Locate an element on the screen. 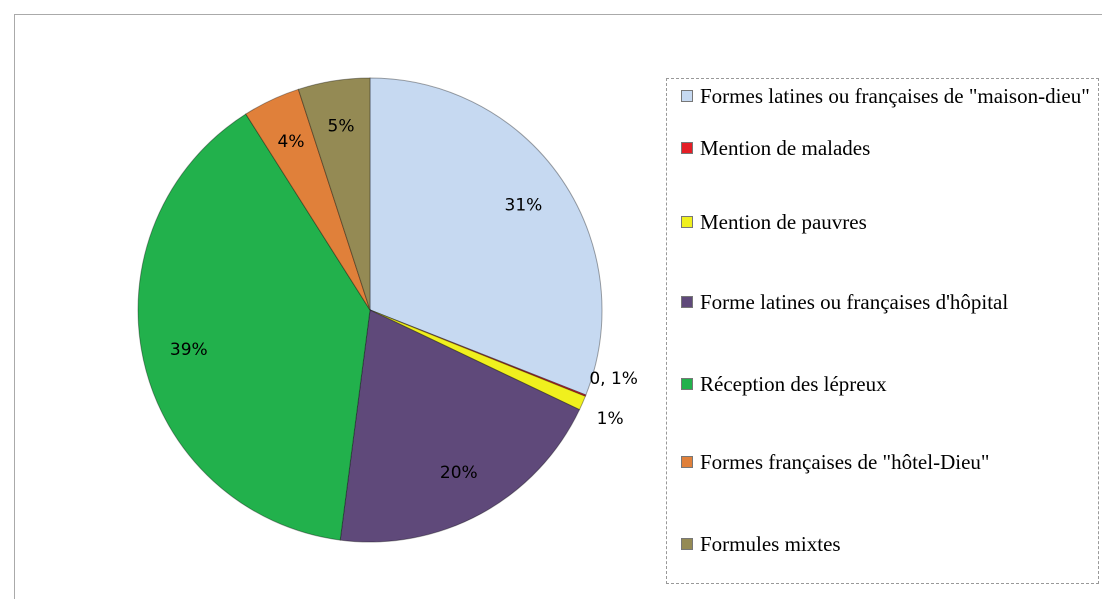 Image resolution: width=1102 pixels, height=599 pixels. data-label: 39% is located at coordinates (189, 350).